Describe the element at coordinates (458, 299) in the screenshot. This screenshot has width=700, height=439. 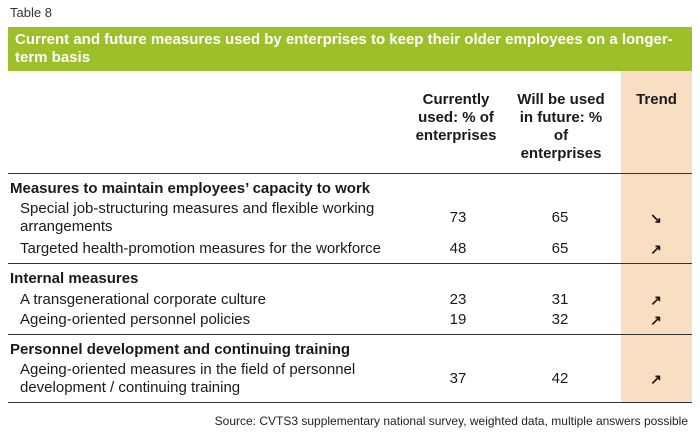
I see `row-current: 23` at that location.